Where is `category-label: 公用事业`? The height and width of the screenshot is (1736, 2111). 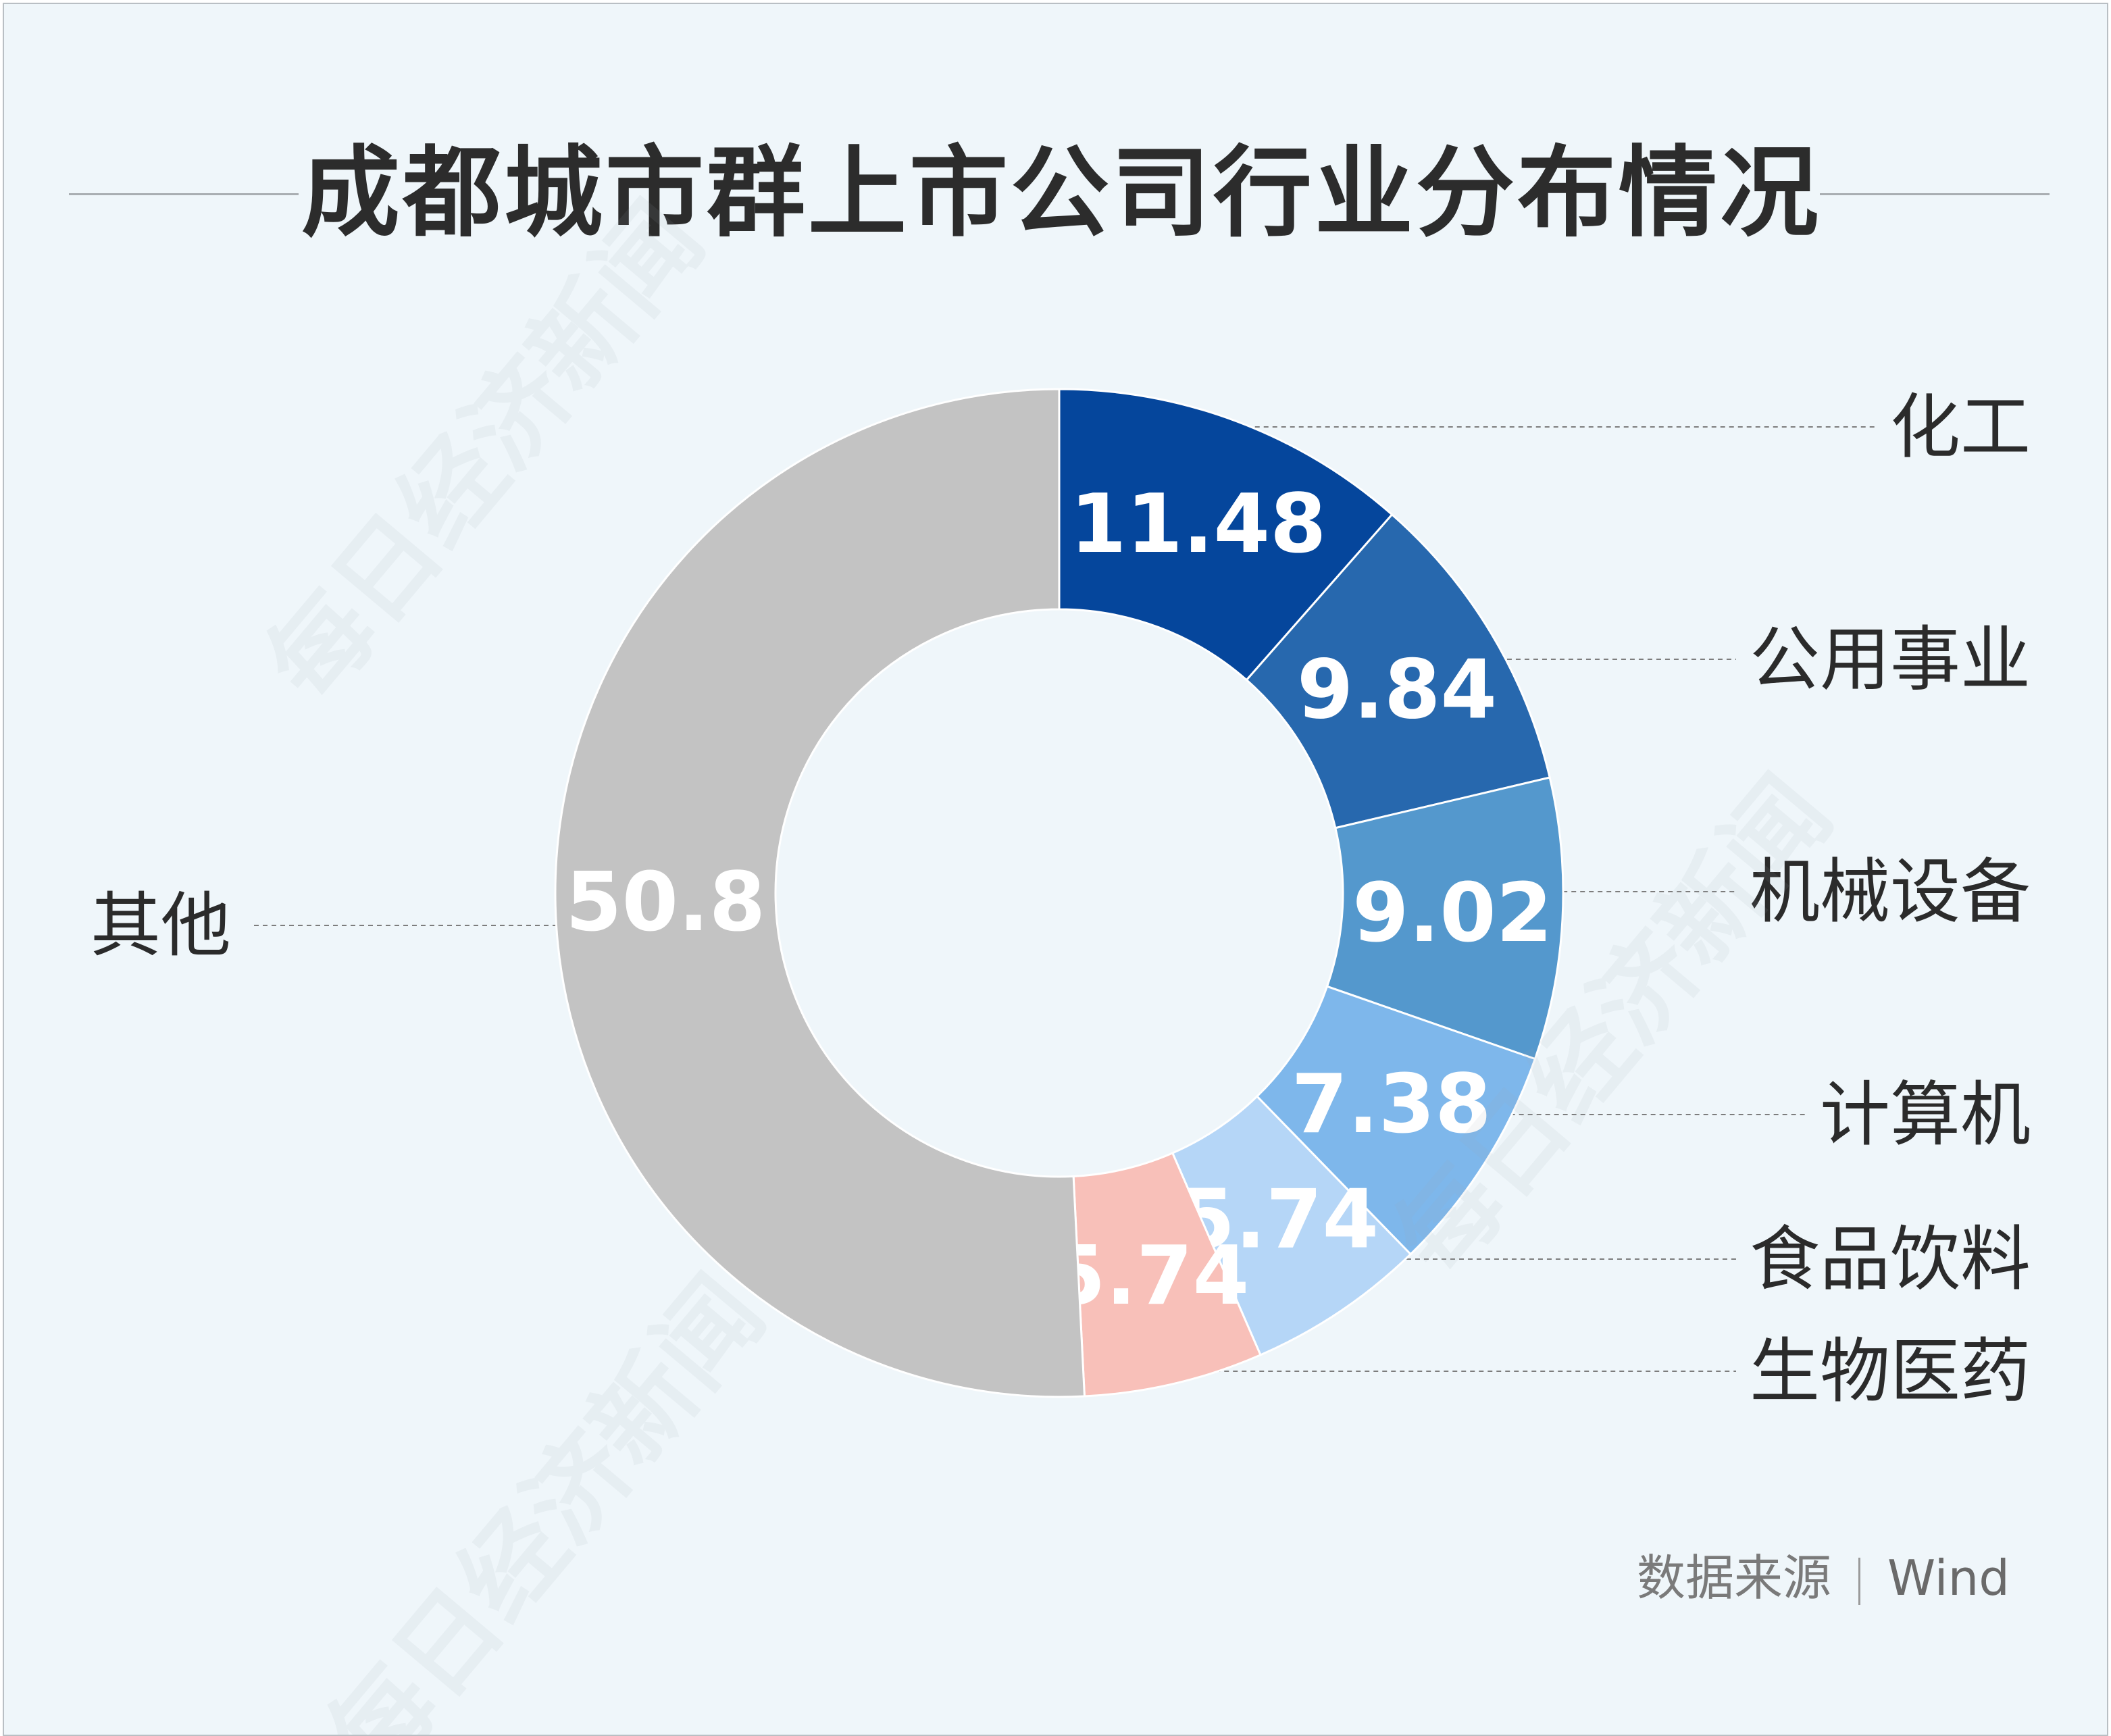 category-label: 公用事业 is located at coordinates (1890, 659).